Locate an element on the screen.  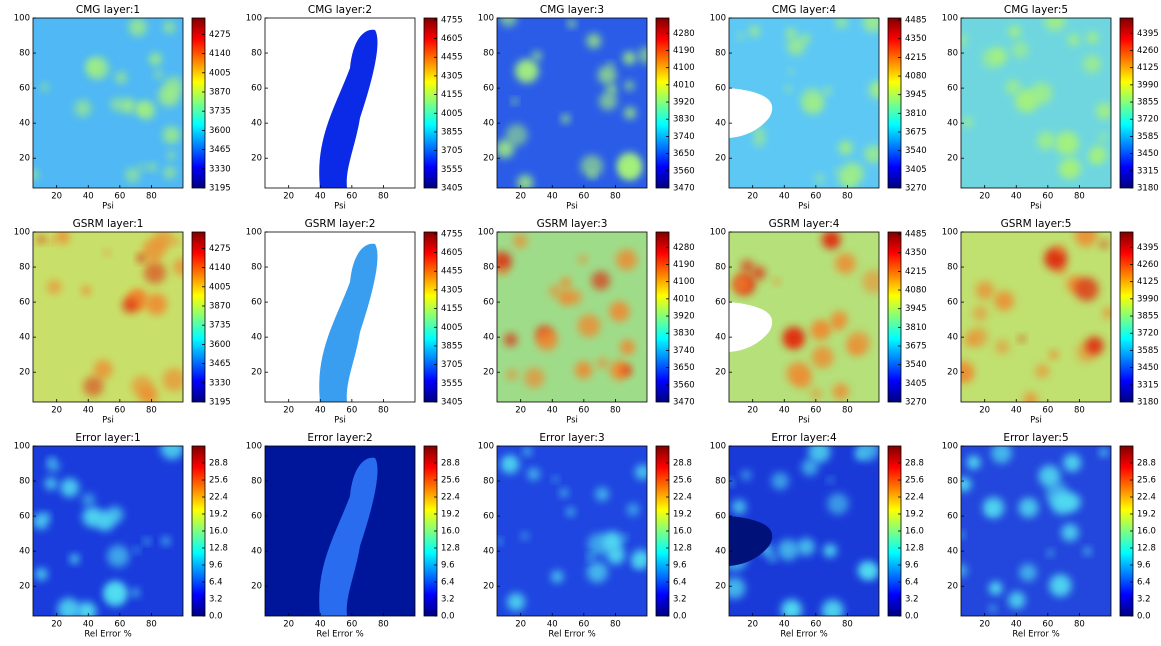
x-tick-label: 40 is located at coordinates (1016, 411).